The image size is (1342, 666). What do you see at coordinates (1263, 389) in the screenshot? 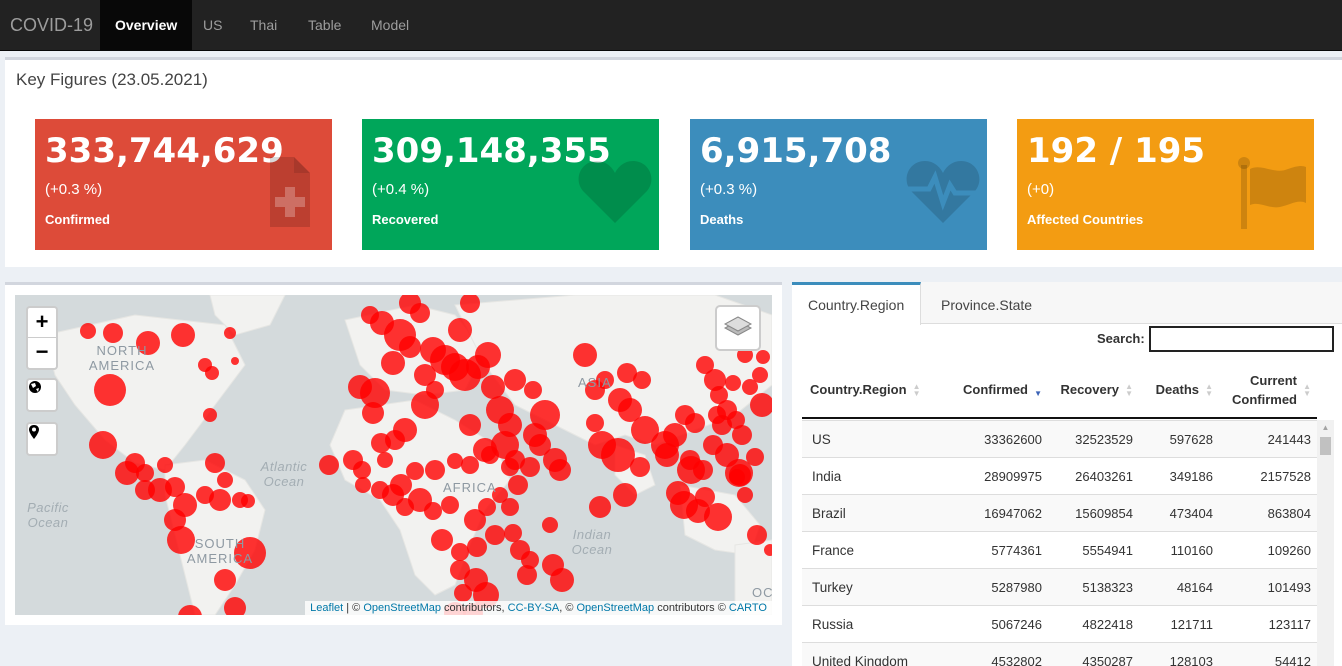
I see `column-header-current-confirmed: Current Confirmed ▲ ▼` at bounding box center [1263, 389].